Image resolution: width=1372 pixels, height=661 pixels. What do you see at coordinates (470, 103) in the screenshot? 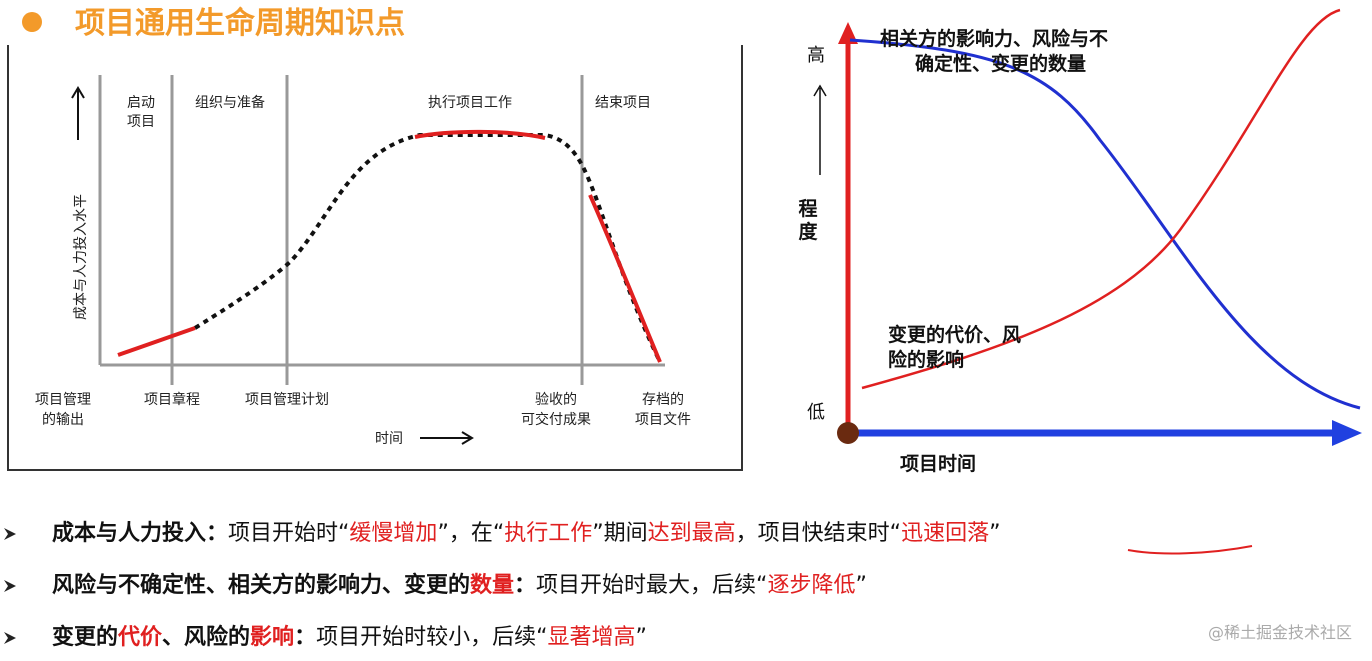
I see `phase: 执行项目工作` at bounding box center [470, 103].